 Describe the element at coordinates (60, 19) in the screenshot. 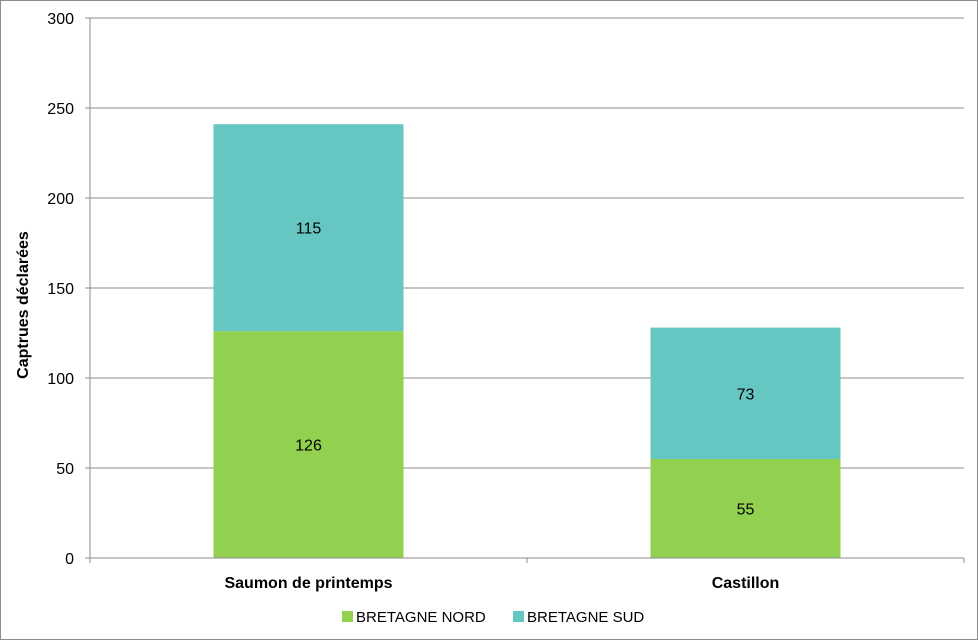

I see `y-tick-label: 300` at that location.